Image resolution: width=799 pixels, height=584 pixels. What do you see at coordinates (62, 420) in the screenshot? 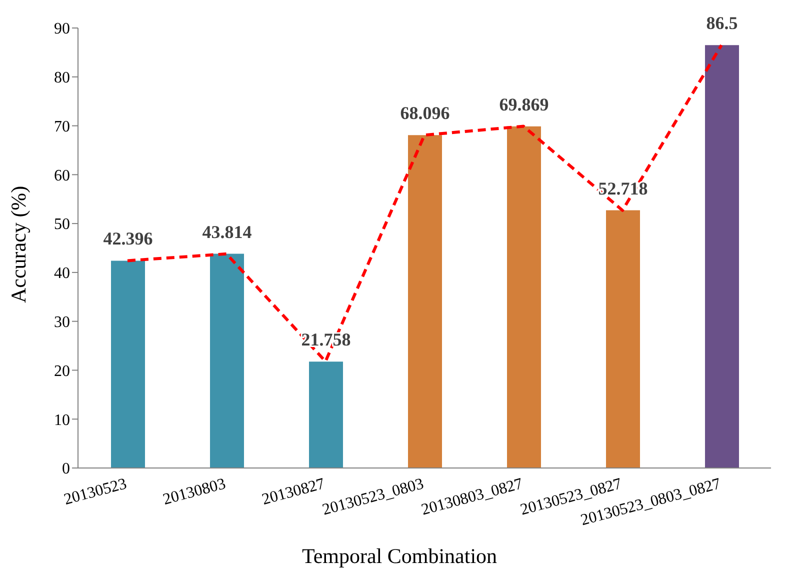
I see `y-tick-label: 10` at bounding box center [62, 420].